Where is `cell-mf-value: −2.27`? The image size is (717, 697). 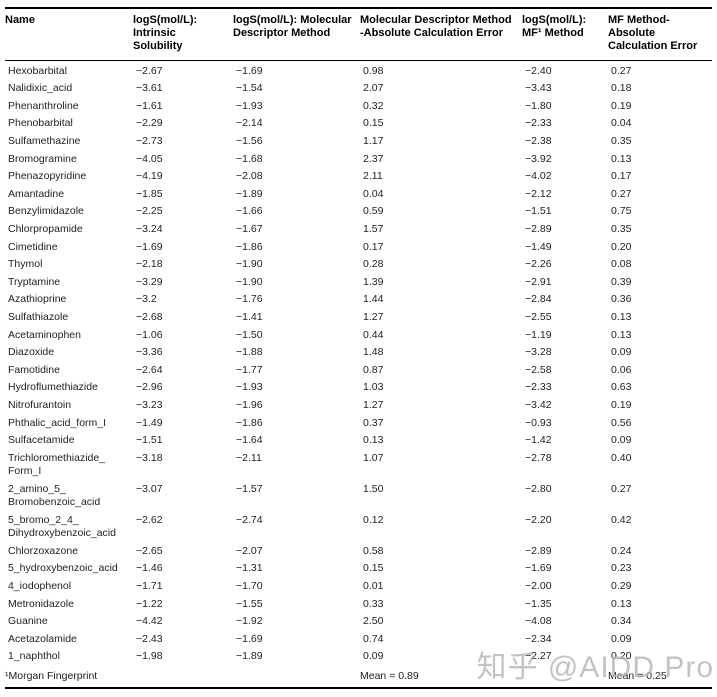 cell-mf-value: −2.27 is located at coordinates (538, 656).